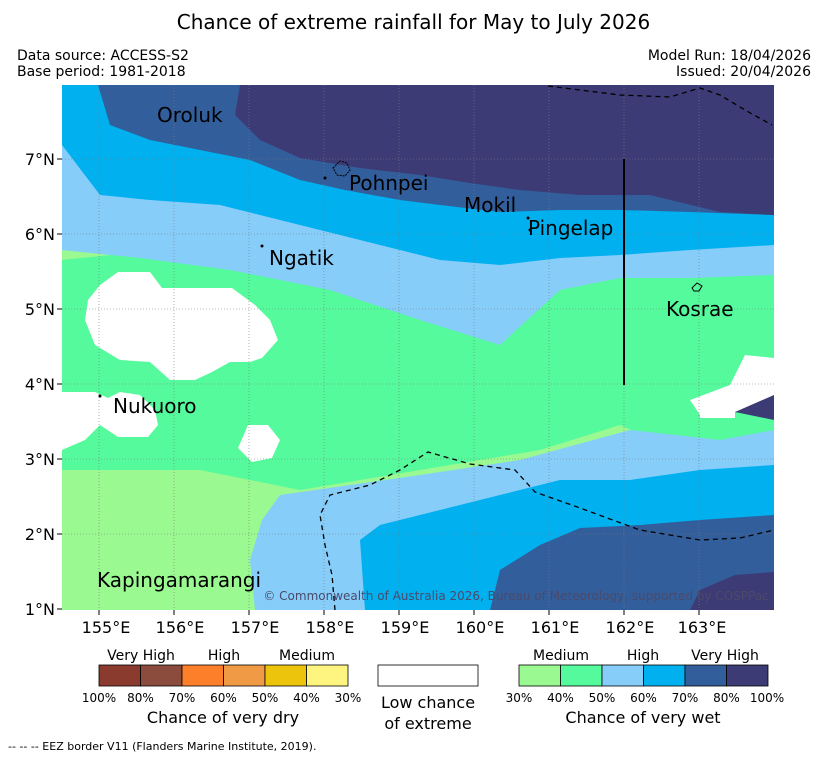  I want to click on shade-70-80-south, so click(632, 562).